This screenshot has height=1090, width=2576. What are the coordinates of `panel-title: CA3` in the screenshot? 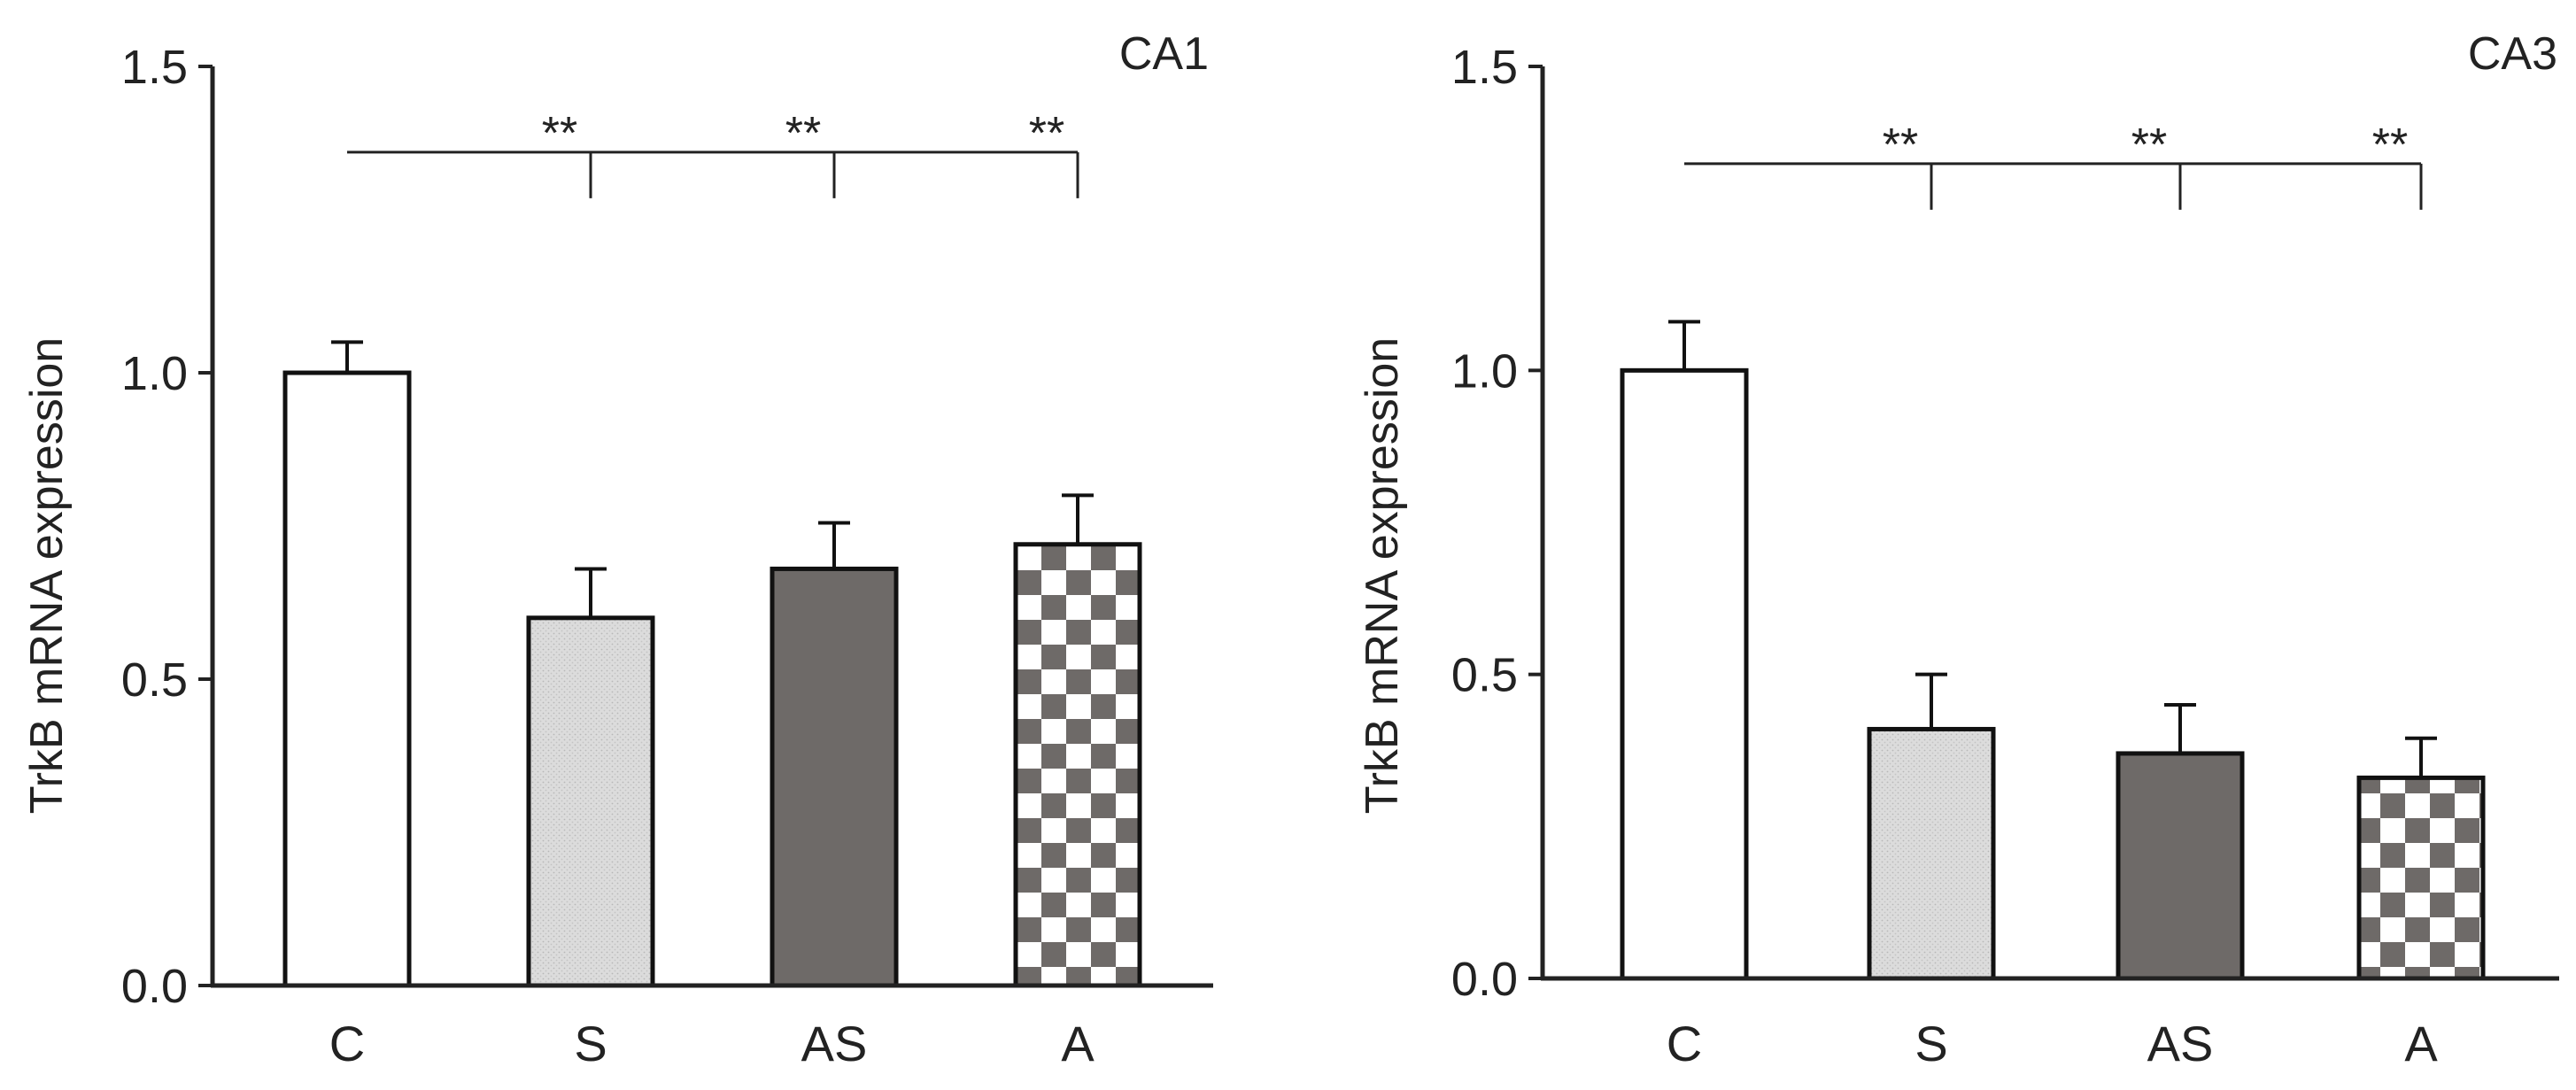 It's located at (2512, 54).